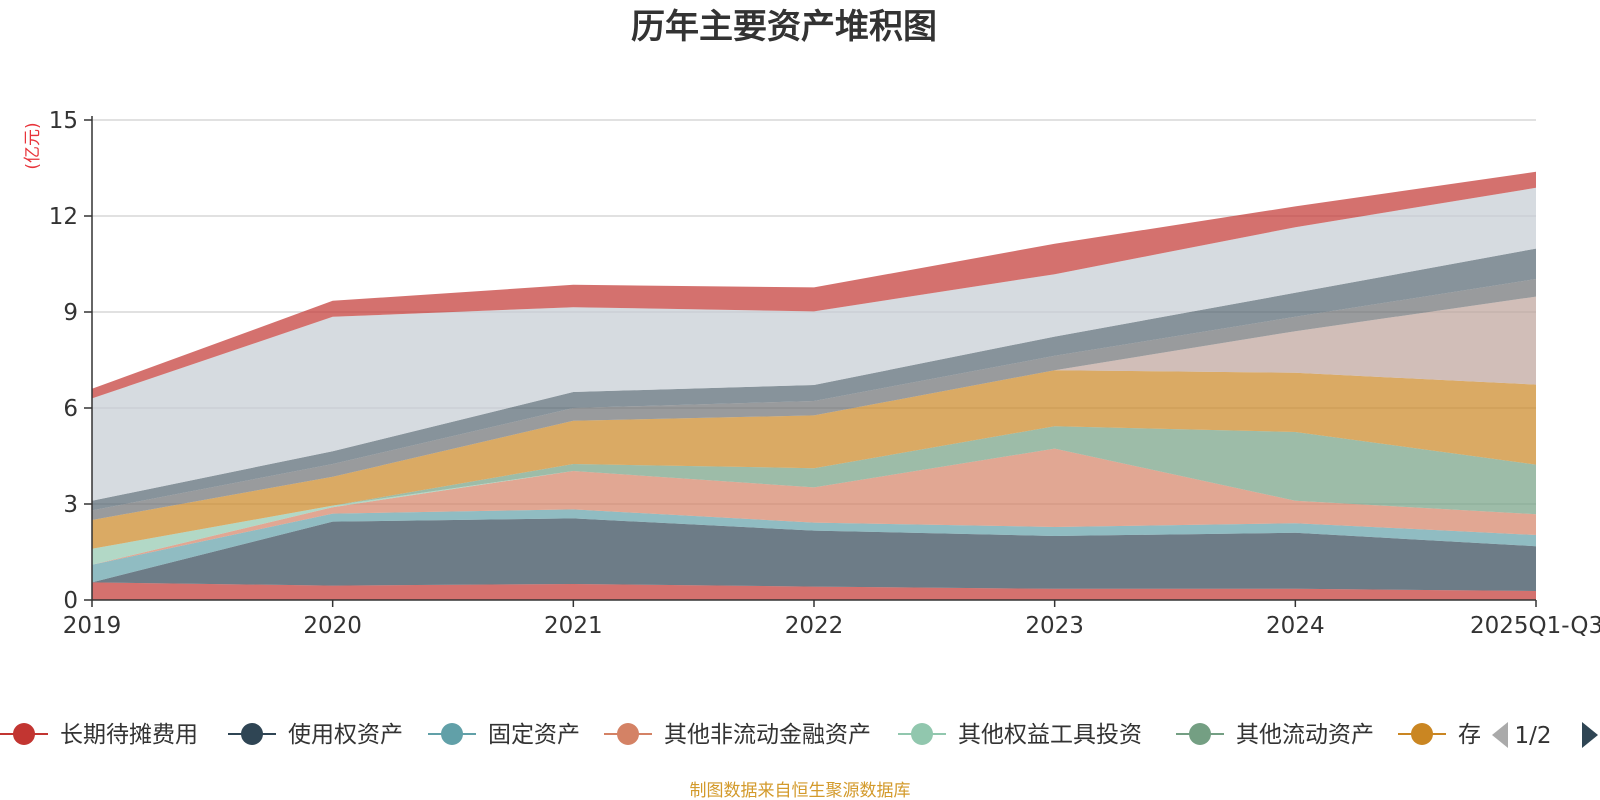 The height and width of the screenshot is (800, 1600). I want to click on x-tick-label: 2021, so click(573, 626).